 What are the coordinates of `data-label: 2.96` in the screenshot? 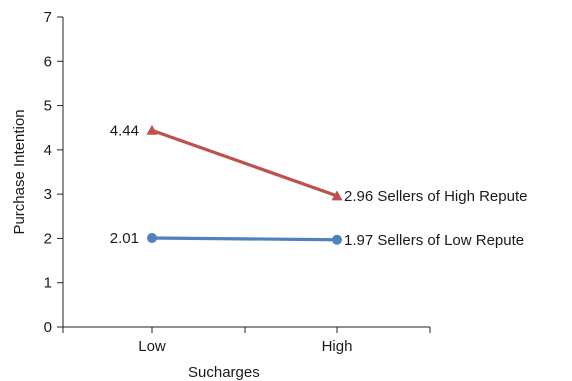 It's located at (358, 196).